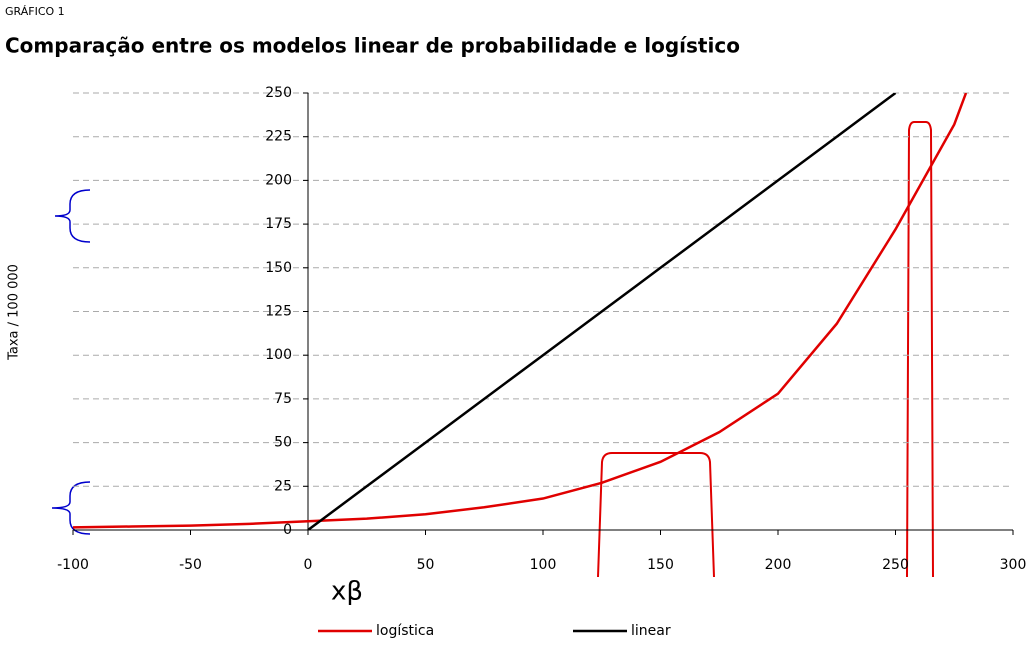 Image resolution: width=1033 pixels, height=650 pixels. Describe the element at coordinates (347, 592) in the screenshot. I see `x-axis-label: xβ` at that location.